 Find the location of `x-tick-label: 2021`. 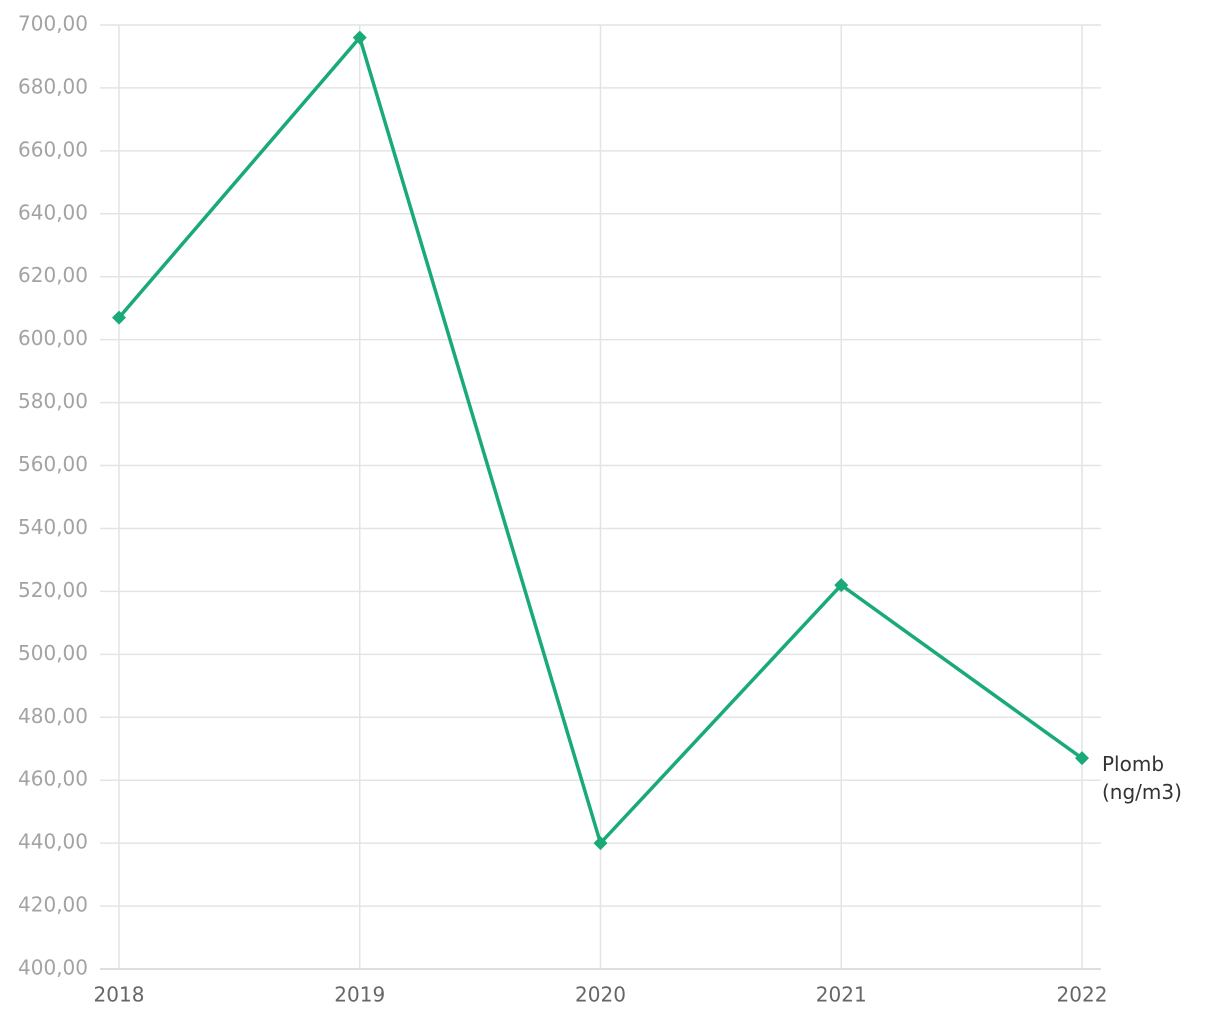

x-tick-label: 2021 is located at coordinates (841, 995).